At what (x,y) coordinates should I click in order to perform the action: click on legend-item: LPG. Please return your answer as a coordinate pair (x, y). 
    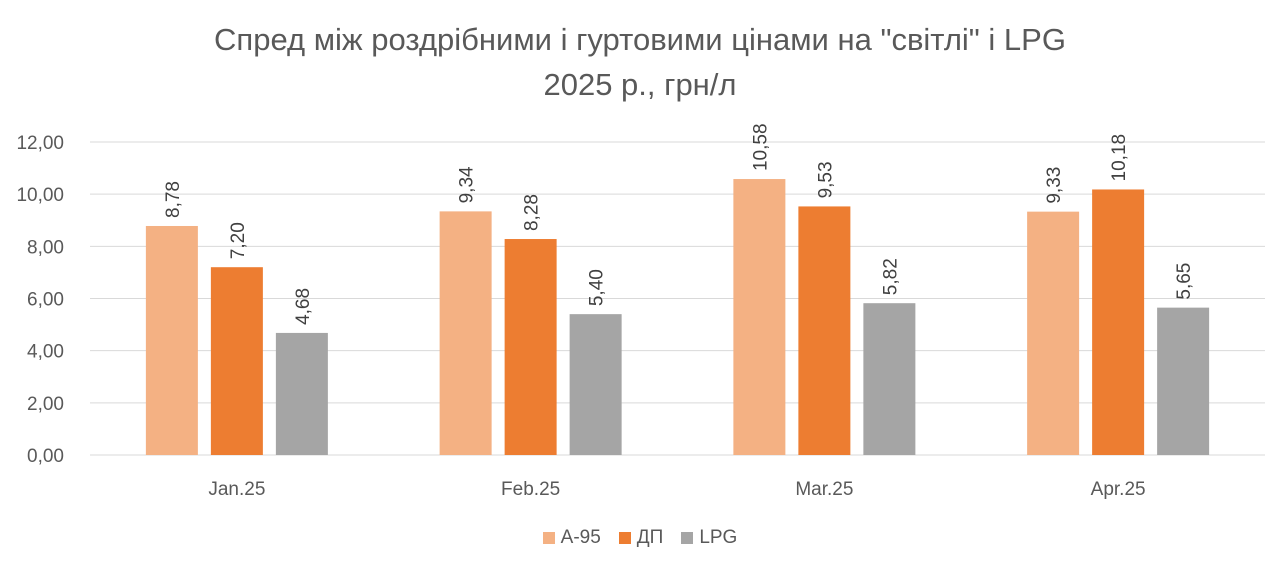
    Looking at the image, I should click on (709, 538).